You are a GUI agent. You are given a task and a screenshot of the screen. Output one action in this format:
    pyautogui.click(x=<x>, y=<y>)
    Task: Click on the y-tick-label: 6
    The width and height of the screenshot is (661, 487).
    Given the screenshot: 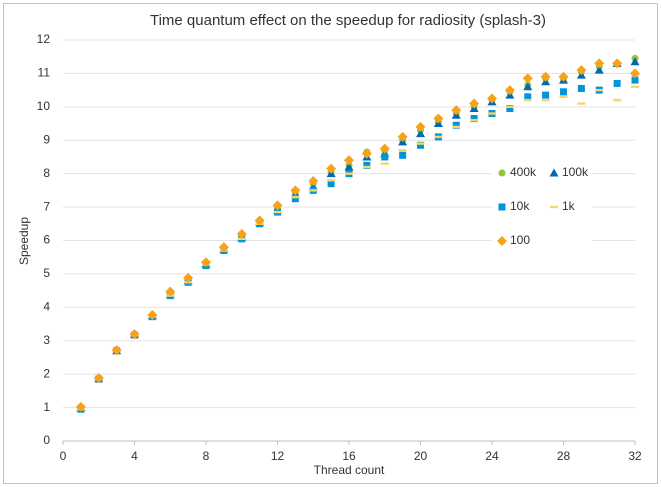 What is the action you would take?
    pyautogui.click(x=46, y=240)
    